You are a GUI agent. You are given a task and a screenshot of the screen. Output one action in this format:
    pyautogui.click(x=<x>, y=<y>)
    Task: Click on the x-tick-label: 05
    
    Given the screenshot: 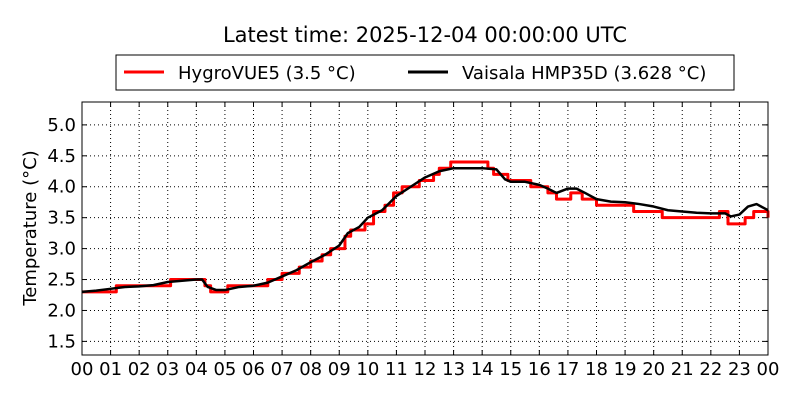 What is the action you would take?
    pyautogui.click(x=224, y=369)
    